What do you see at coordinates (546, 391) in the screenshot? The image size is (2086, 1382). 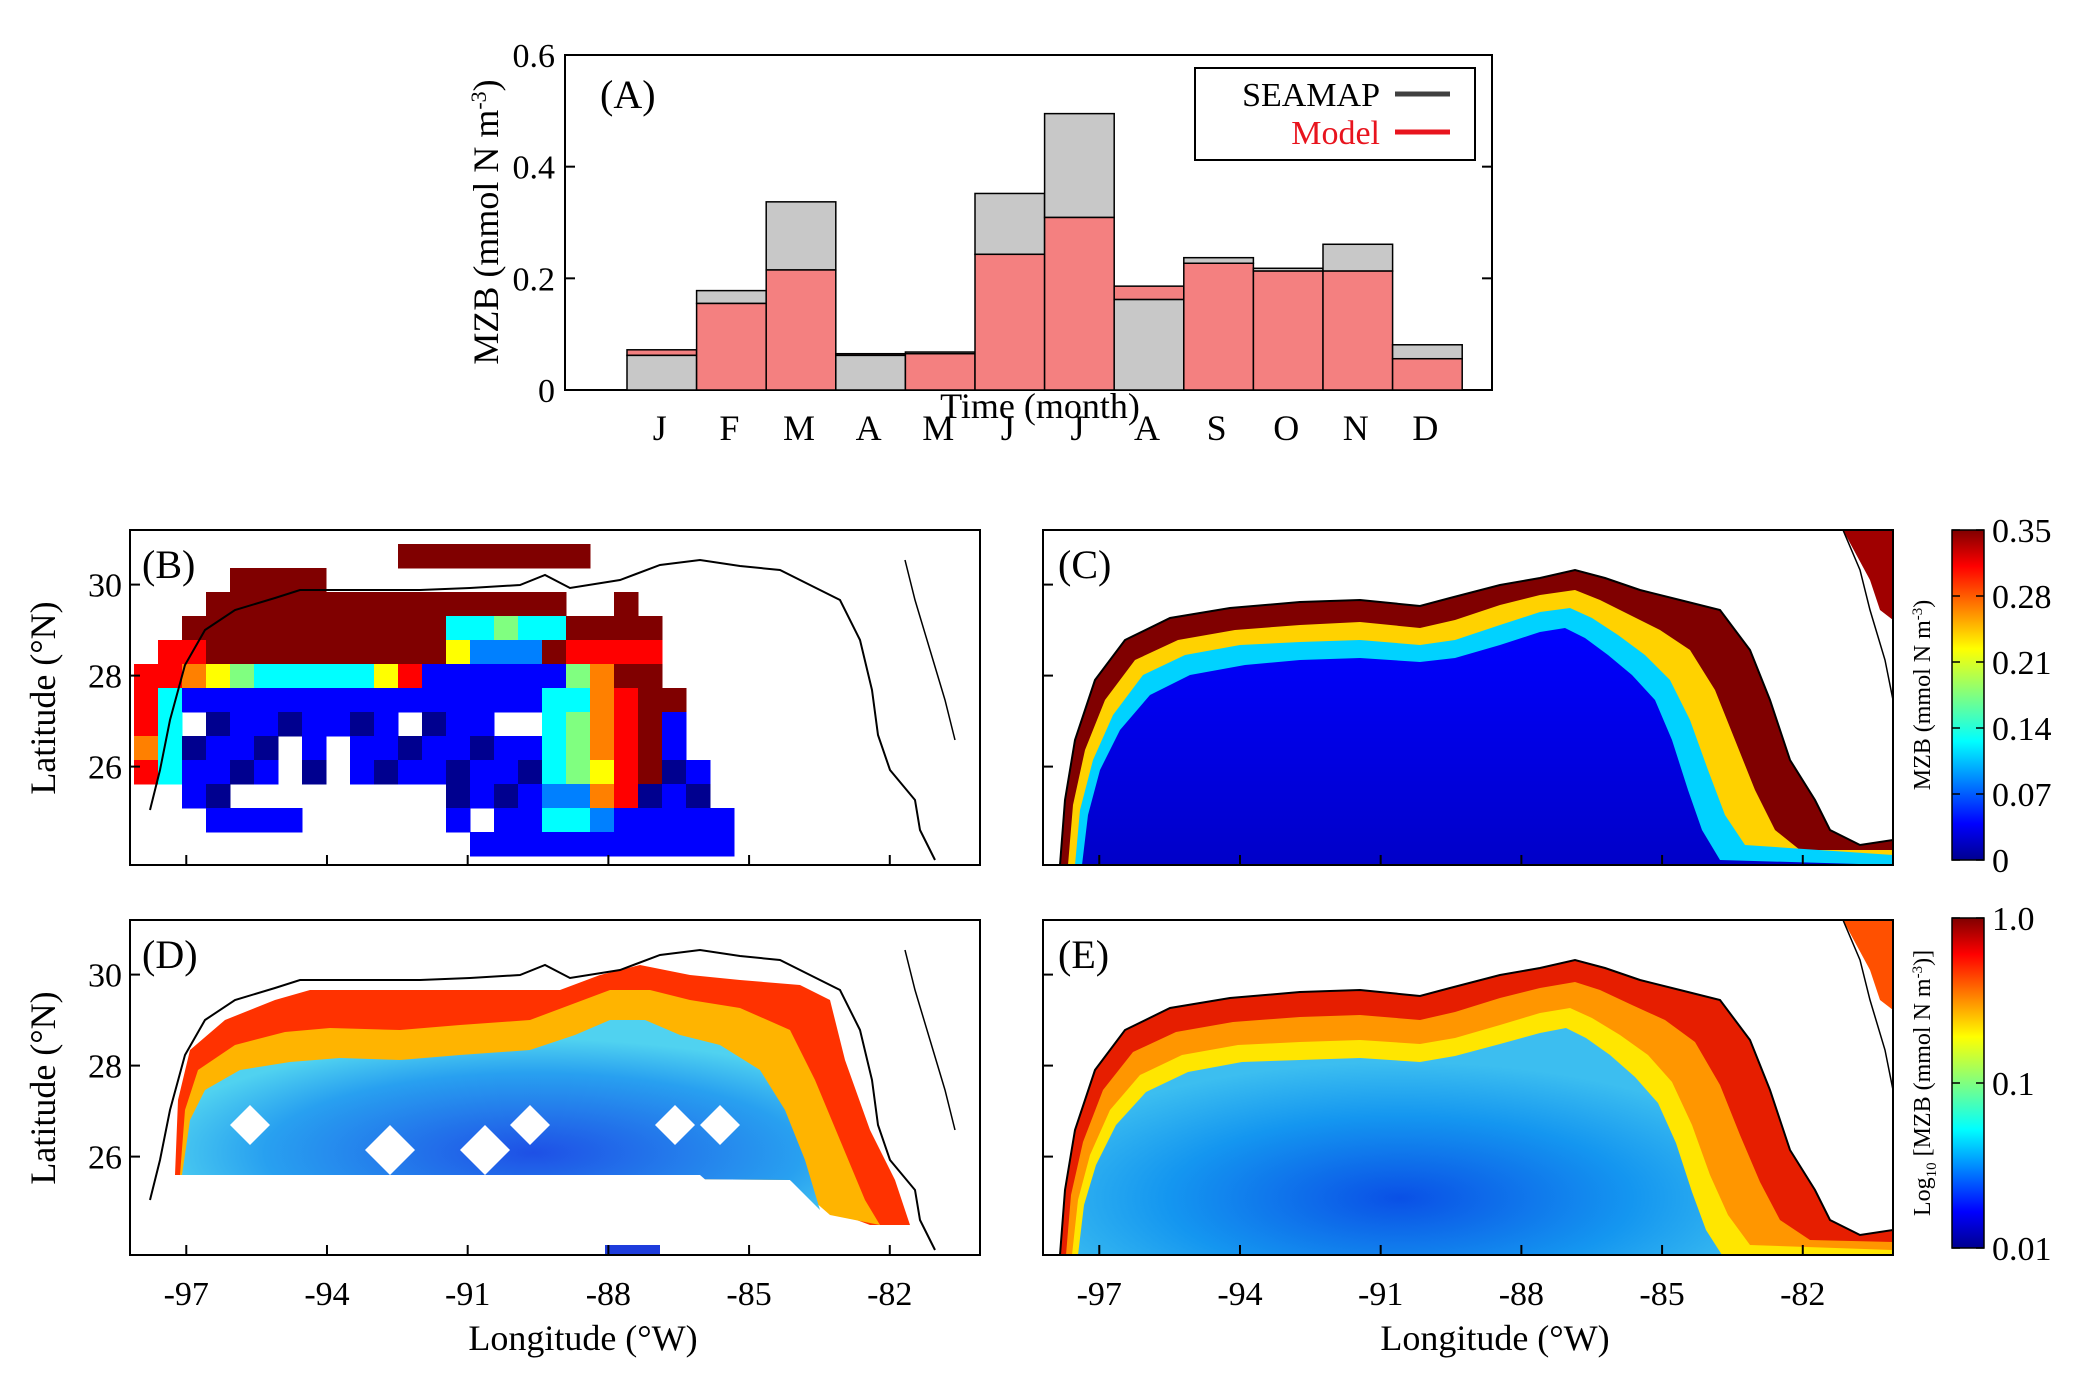 I see `y-tick-label: 0` at bounding box center [546, 391].